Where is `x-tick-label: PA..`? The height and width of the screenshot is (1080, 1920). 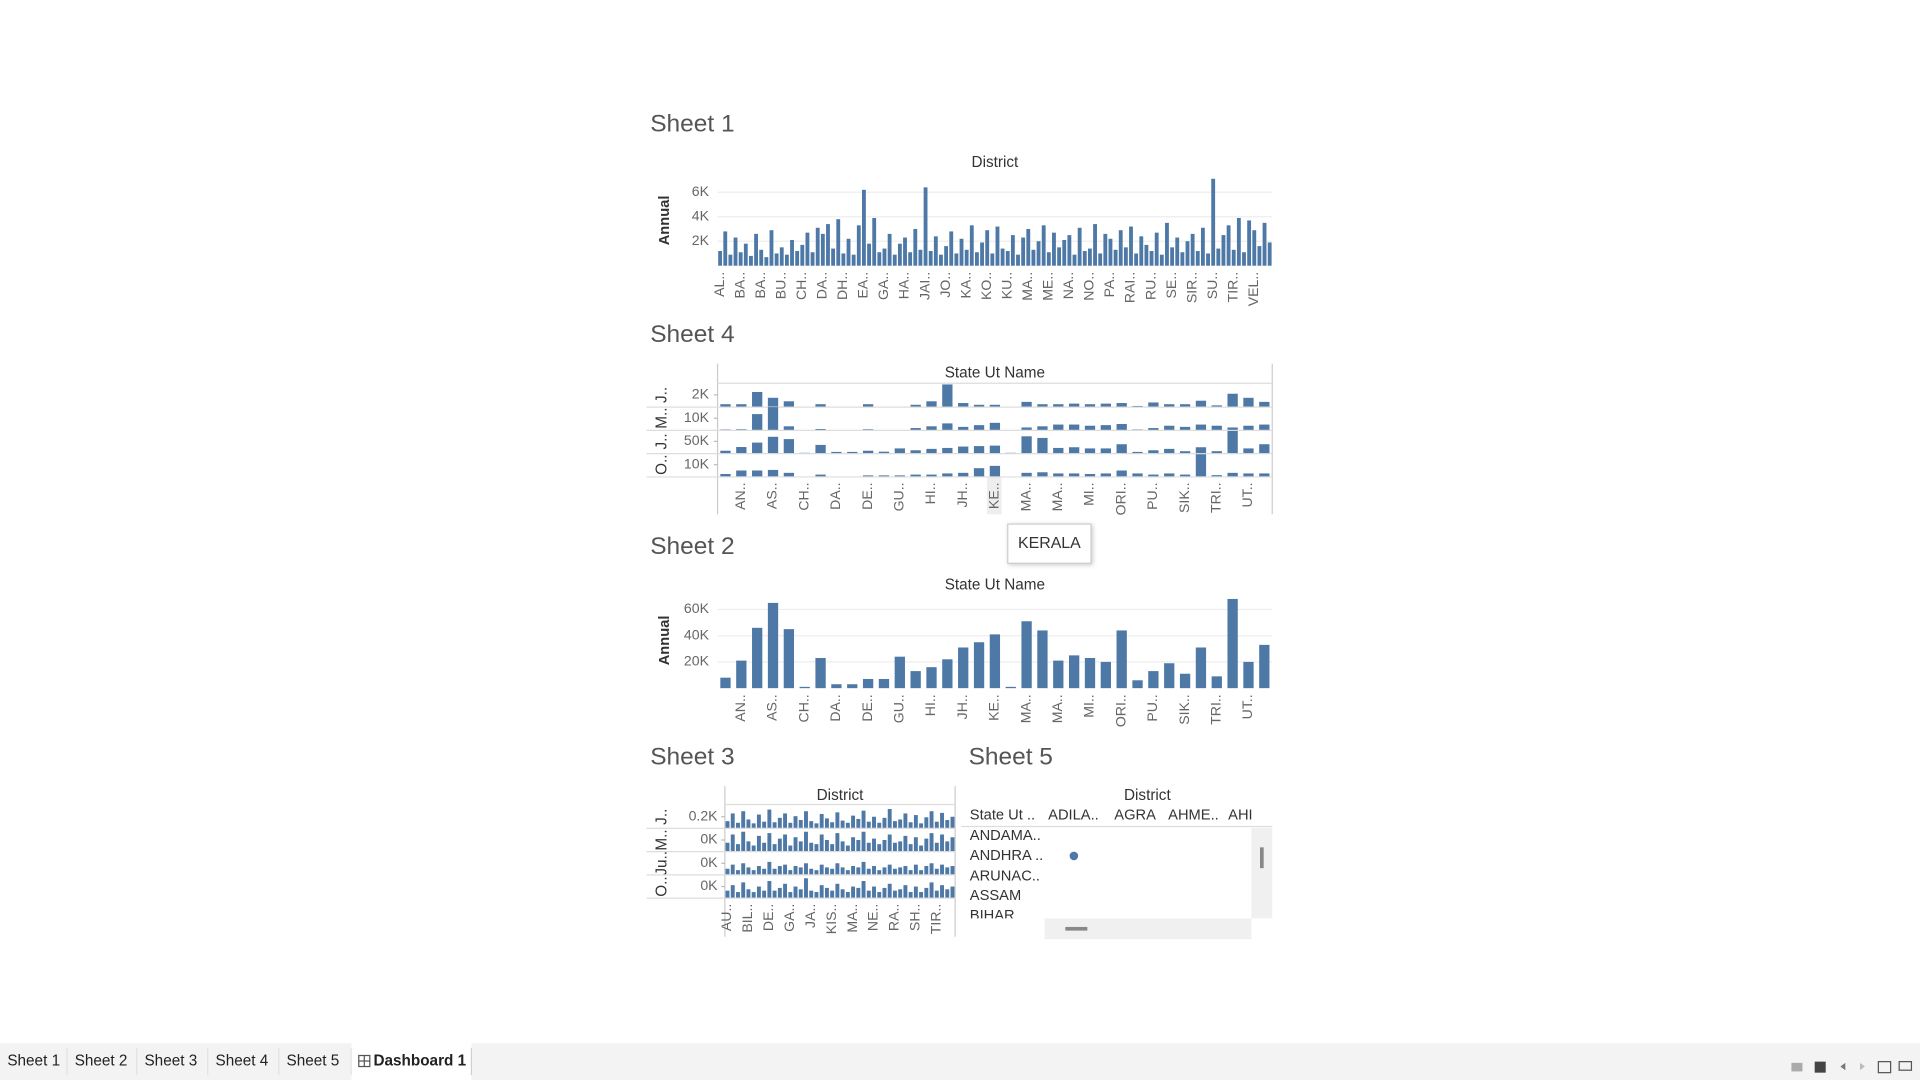 x-tick-label: PA.. is located at coordinates (1109, 285).